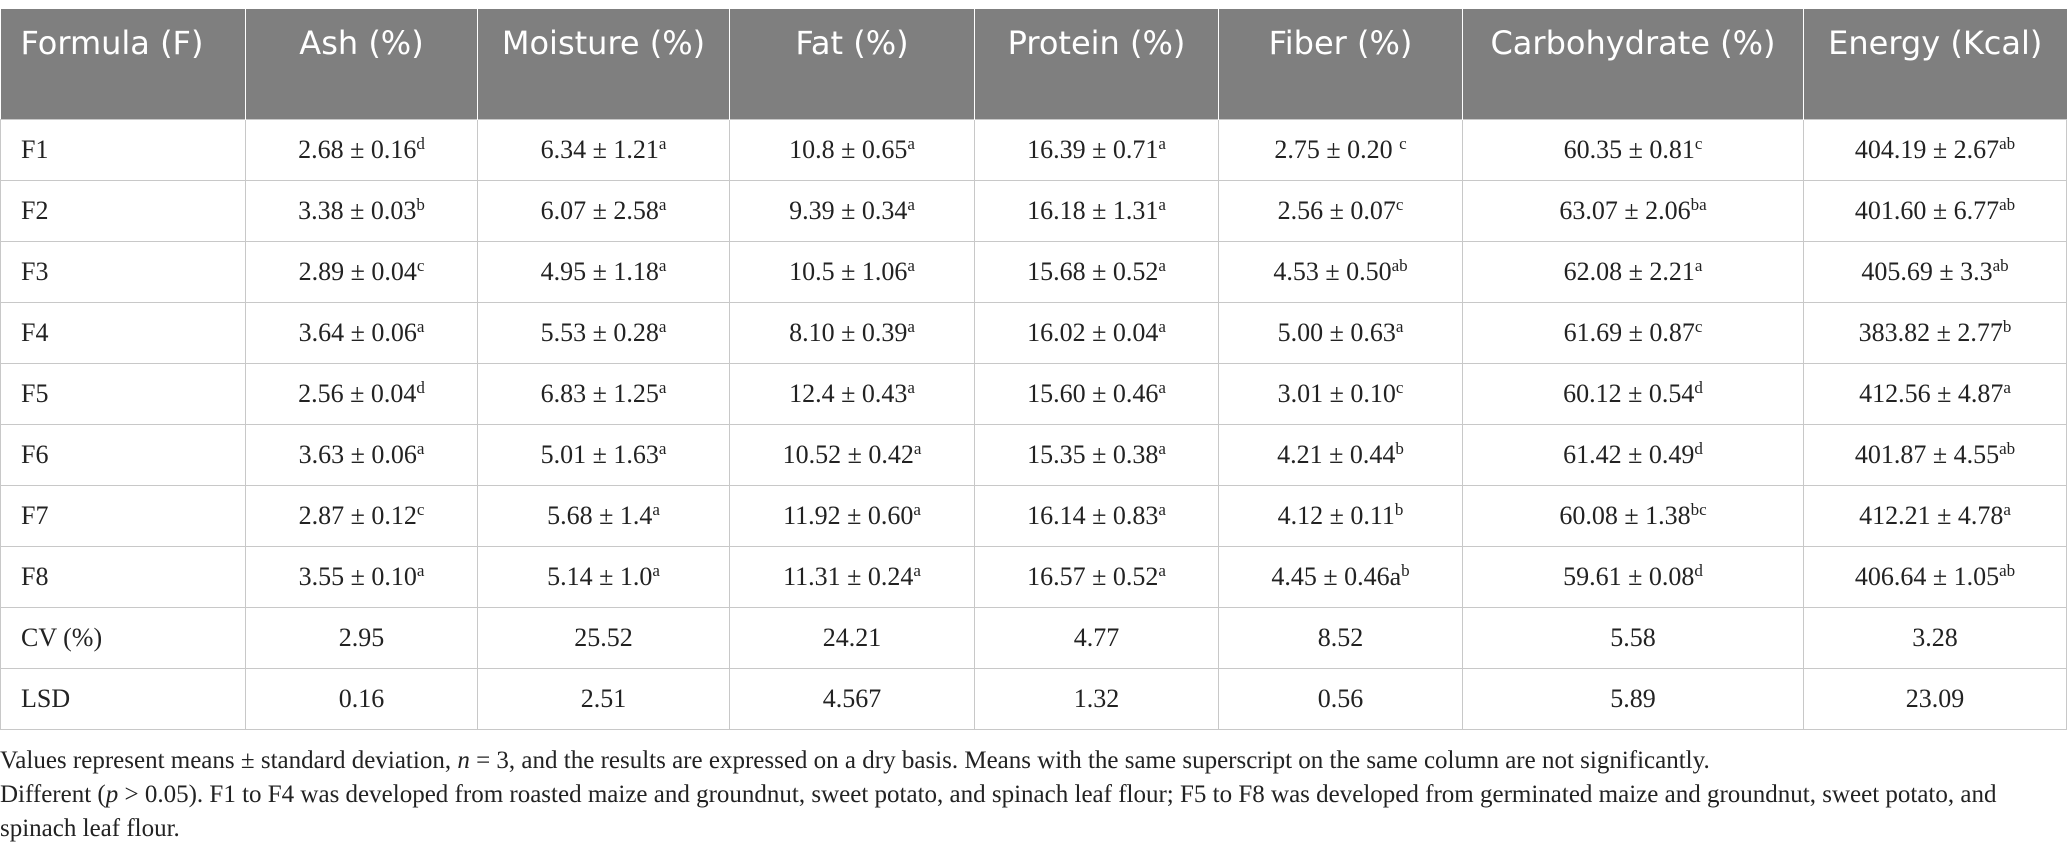 The width and height of the screenshot is (2068, 864). I want to click on table-cell: 10.8 ± 0.65a, so click(852, 149).